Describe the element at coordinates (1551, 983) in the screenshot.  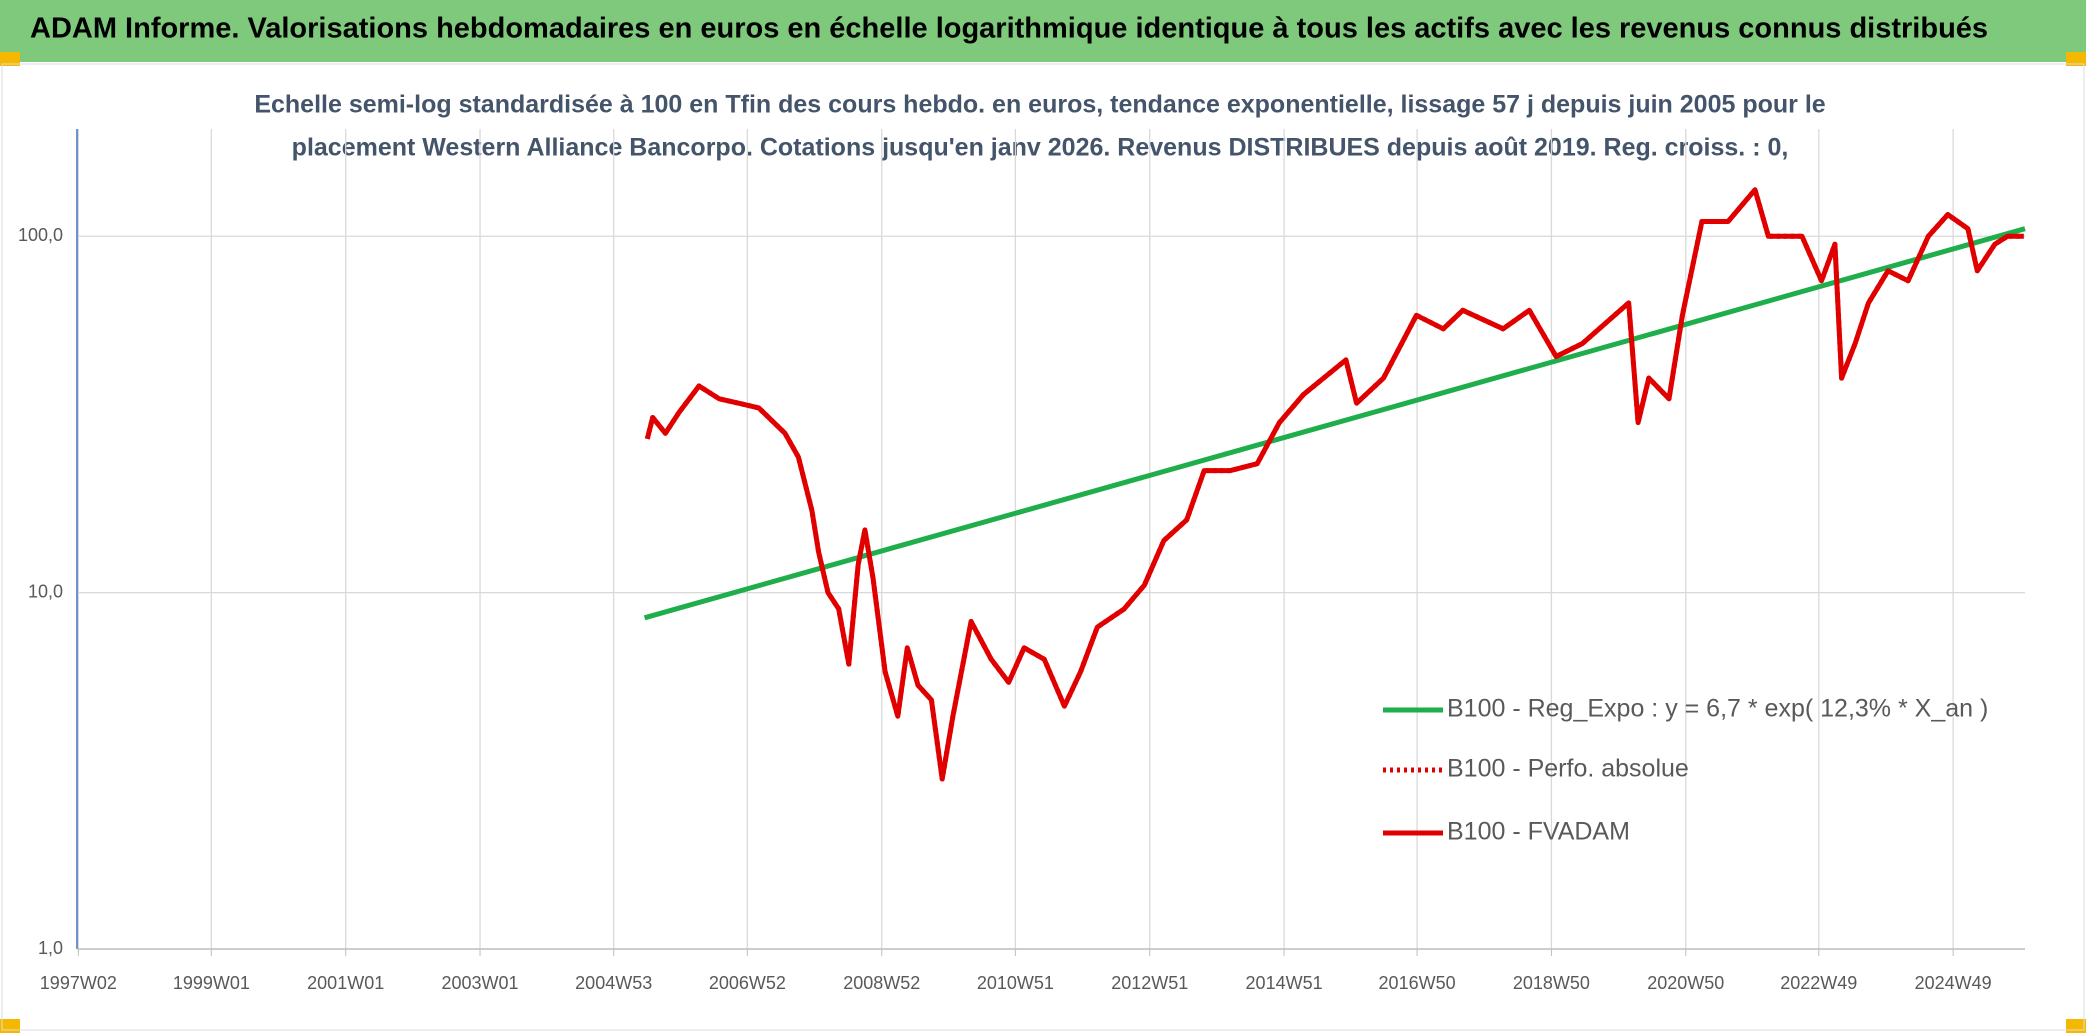
I see `x-tick-label: 2018W50` at that location.